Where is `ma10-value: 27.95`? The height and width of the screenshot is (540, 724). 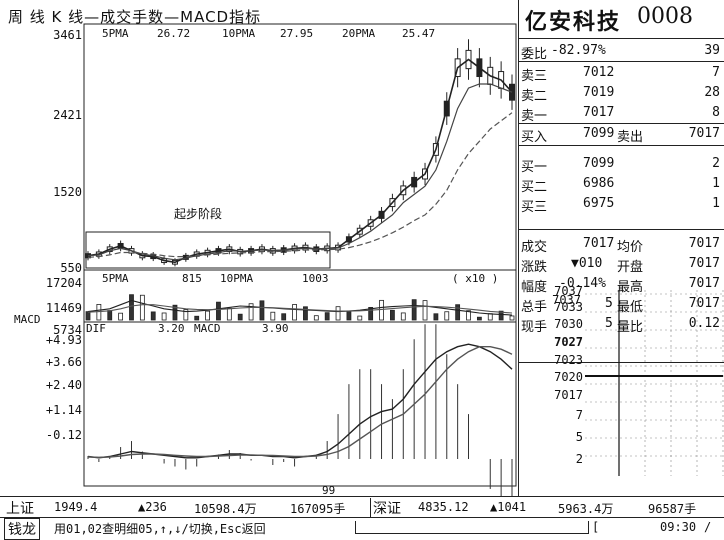
ma10-value: 27.95 is located at coordinates (297, 33).